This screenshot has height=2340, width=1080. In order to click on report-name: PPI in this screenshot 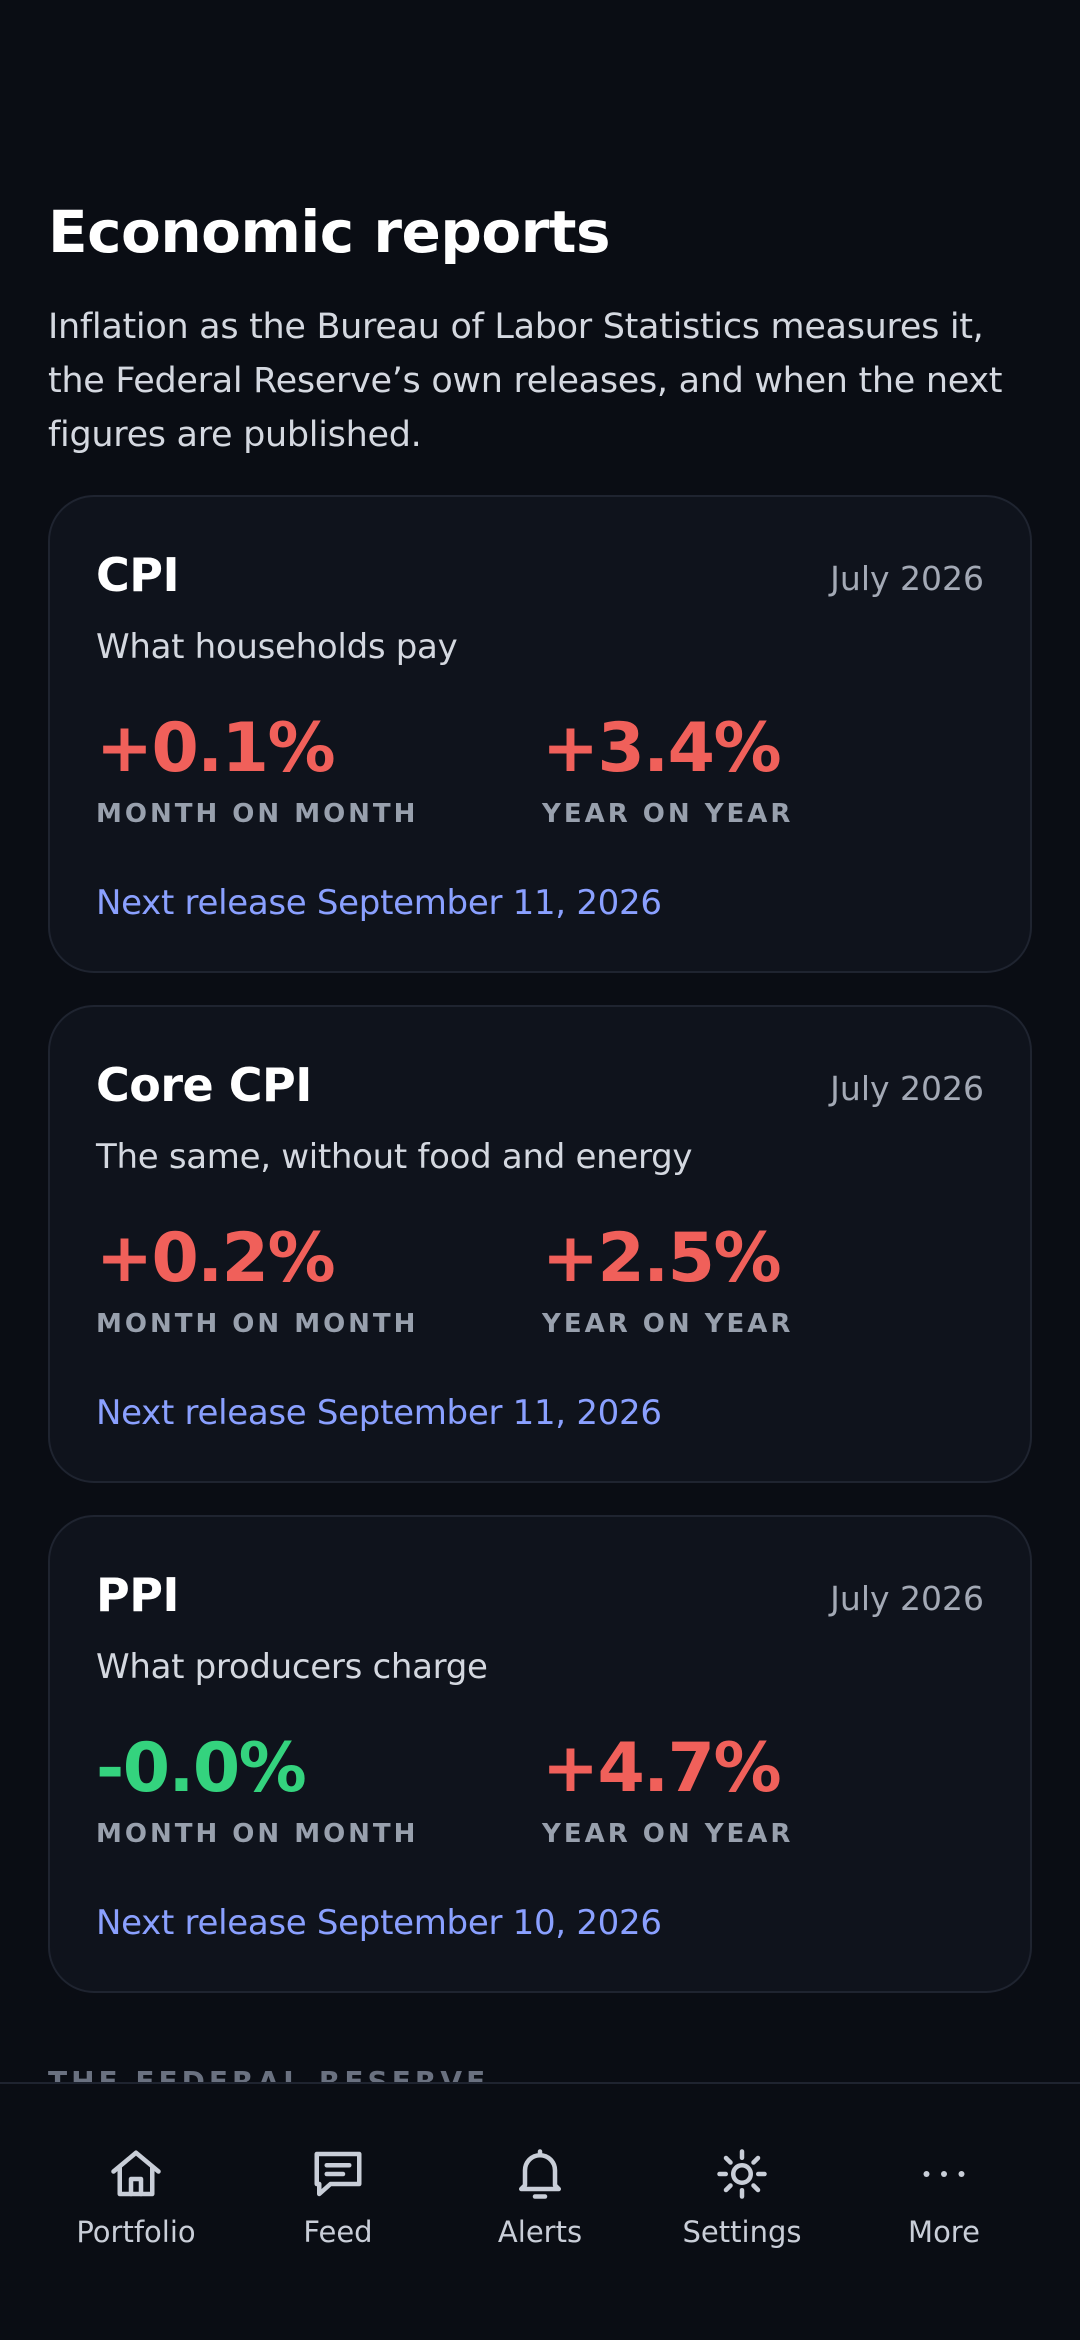, I will do `click(138, 1595)`.